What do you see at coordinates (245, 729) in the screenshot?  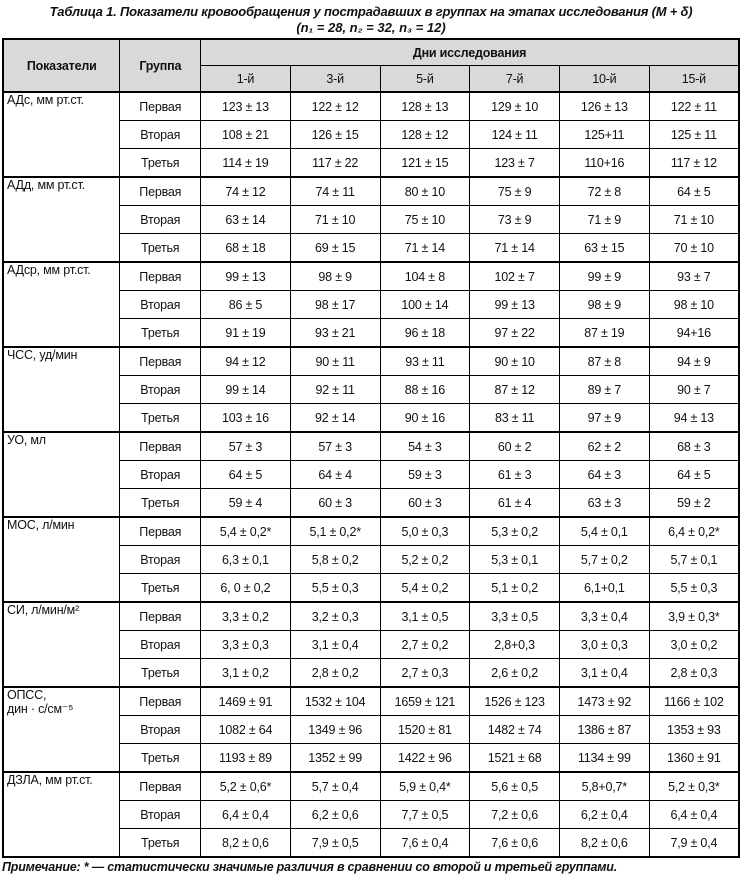 I see `value-cell: 1082 ± 64` at bounding box center [245, 729].